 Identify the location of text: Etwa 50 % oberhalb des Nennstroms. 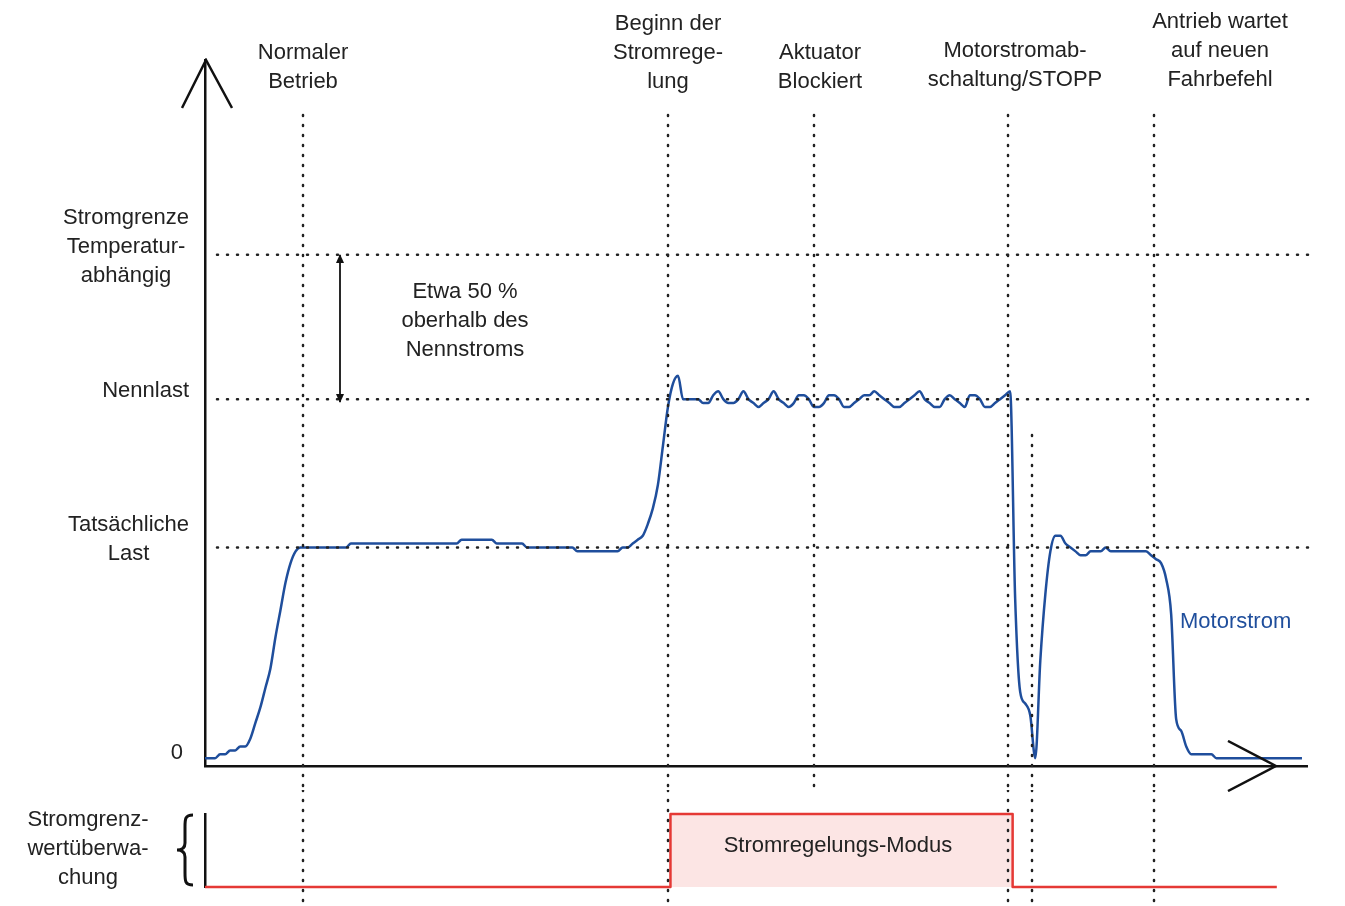
(465, 320).